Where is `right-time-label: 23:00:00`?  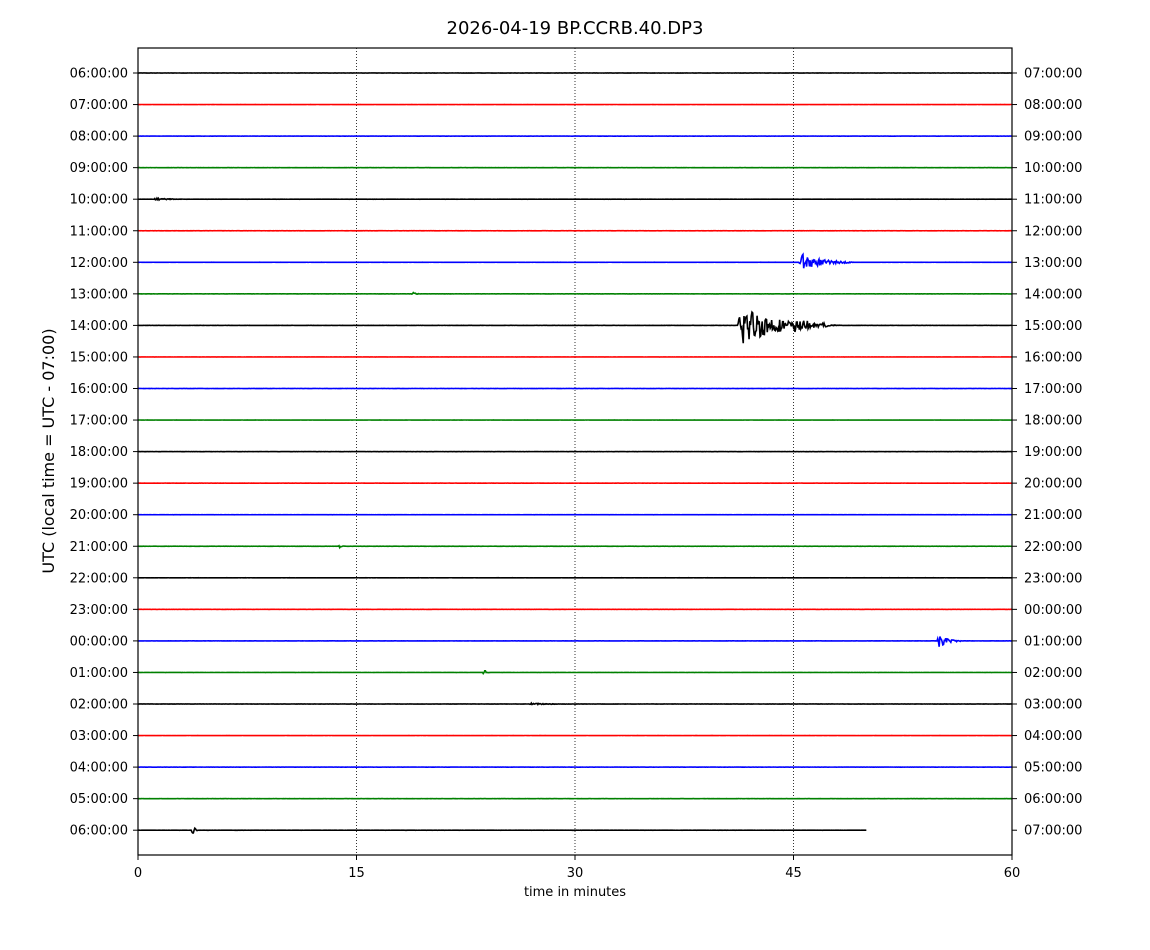 right-time-label: 23:00:00 is located at coordinates (1053, 578).